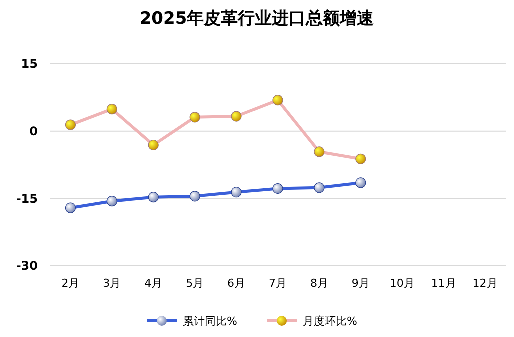  Describe the element at coordinates (361, 283) in the screenshot. I see `x-tick-label: 9月` at that location.